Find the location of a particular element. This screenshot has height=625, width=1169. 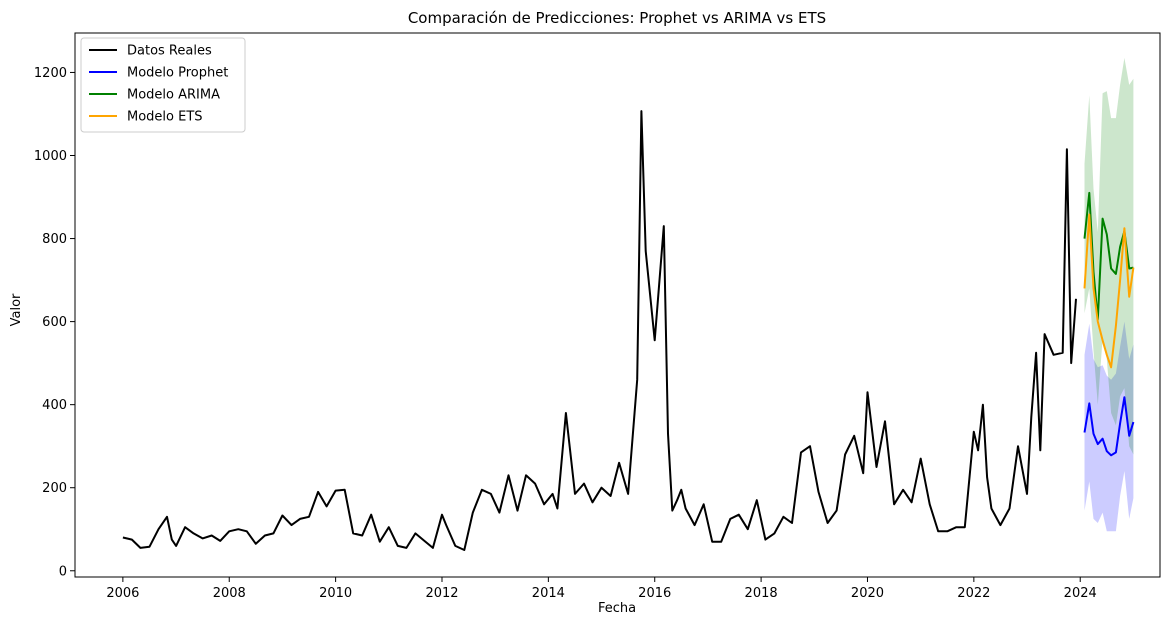

x-tick-label: 2016 is located at coordinates (654, 593).